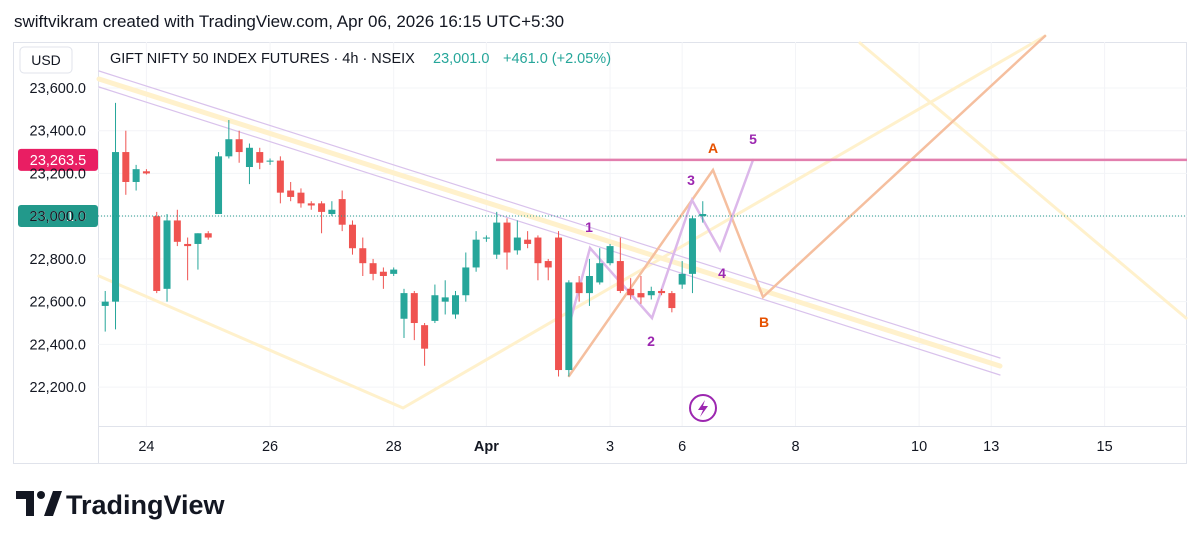 This screenshot has height=549, width=1200. Describe the element at coordinates (58, 174) in the screenshot. I see `y-tick-label: 23,200.0` at that location.